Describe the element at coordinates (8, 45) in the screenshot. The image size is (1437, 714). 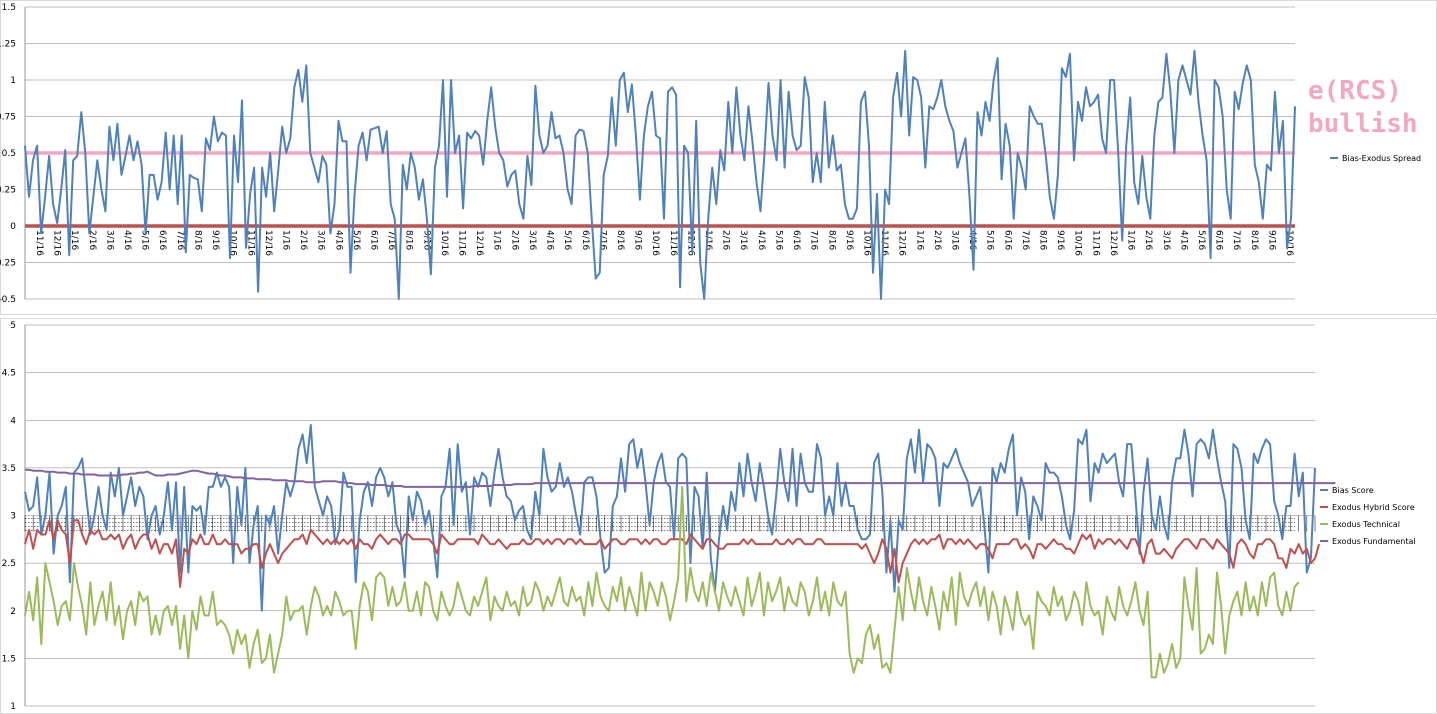
I see `y-tick-label: 1.25` at that location.